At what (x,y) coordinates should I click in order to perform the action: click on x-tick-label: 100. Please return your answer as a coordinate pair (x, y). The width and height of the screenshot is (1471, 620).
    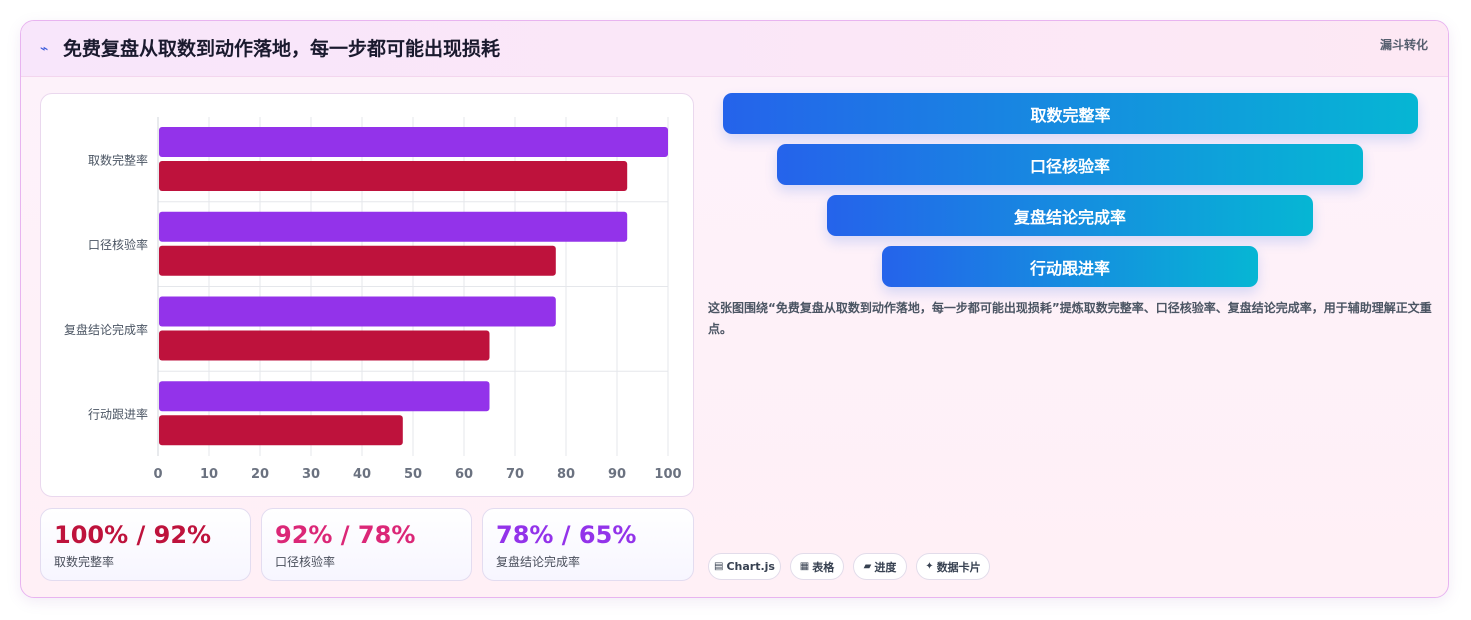
    Looking at the image, I should click on (667, 474).